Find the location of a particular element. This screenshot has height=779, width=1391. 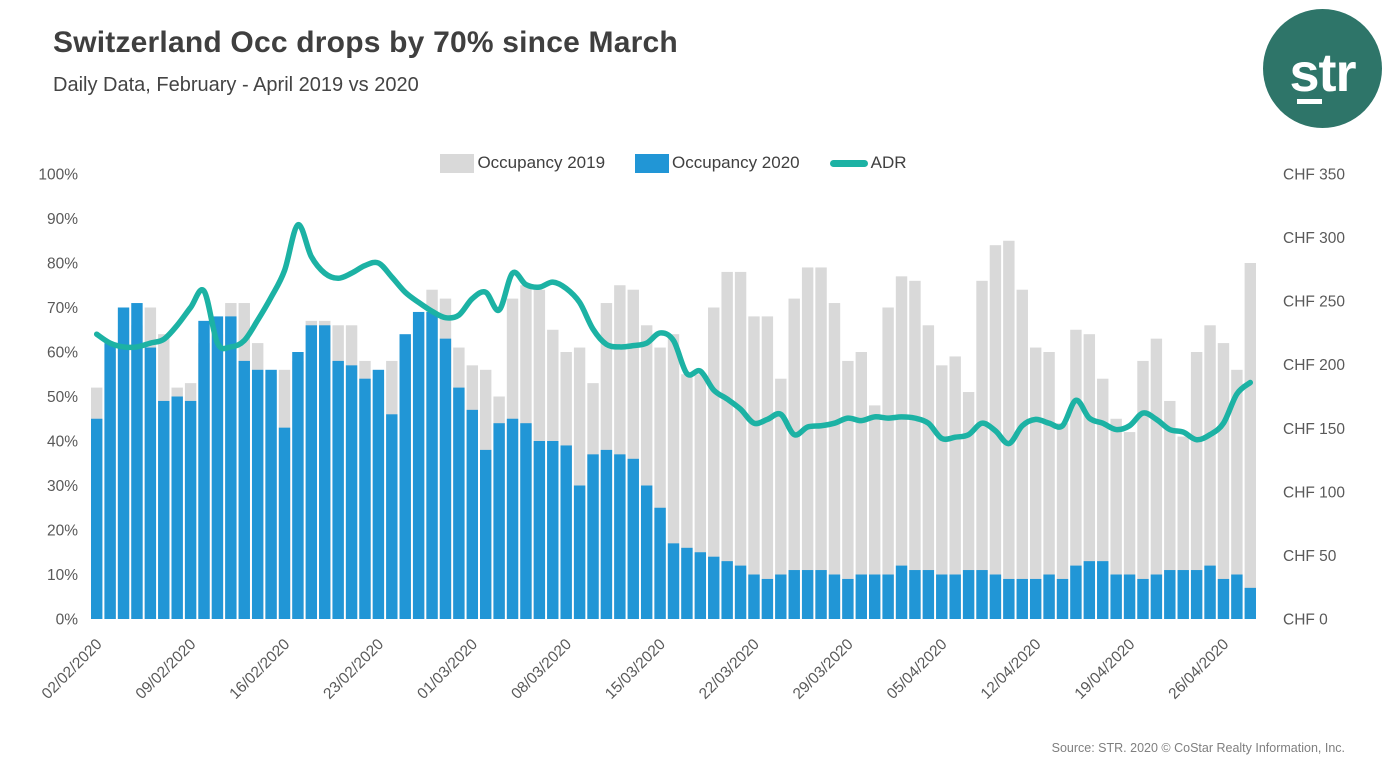

legend-swatch-adr-line is located at coordinates (848, 163).